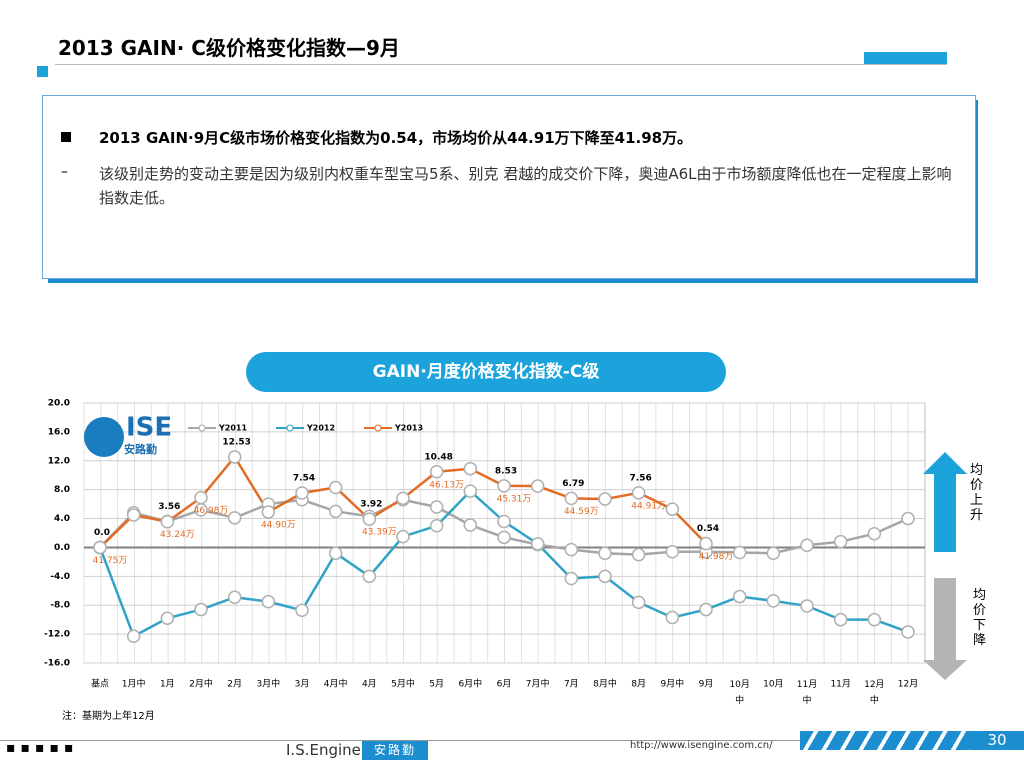  Describe the element at coordinates (403, 684) in the screenshot. I see `x-tick-label: 5月中` at that location.